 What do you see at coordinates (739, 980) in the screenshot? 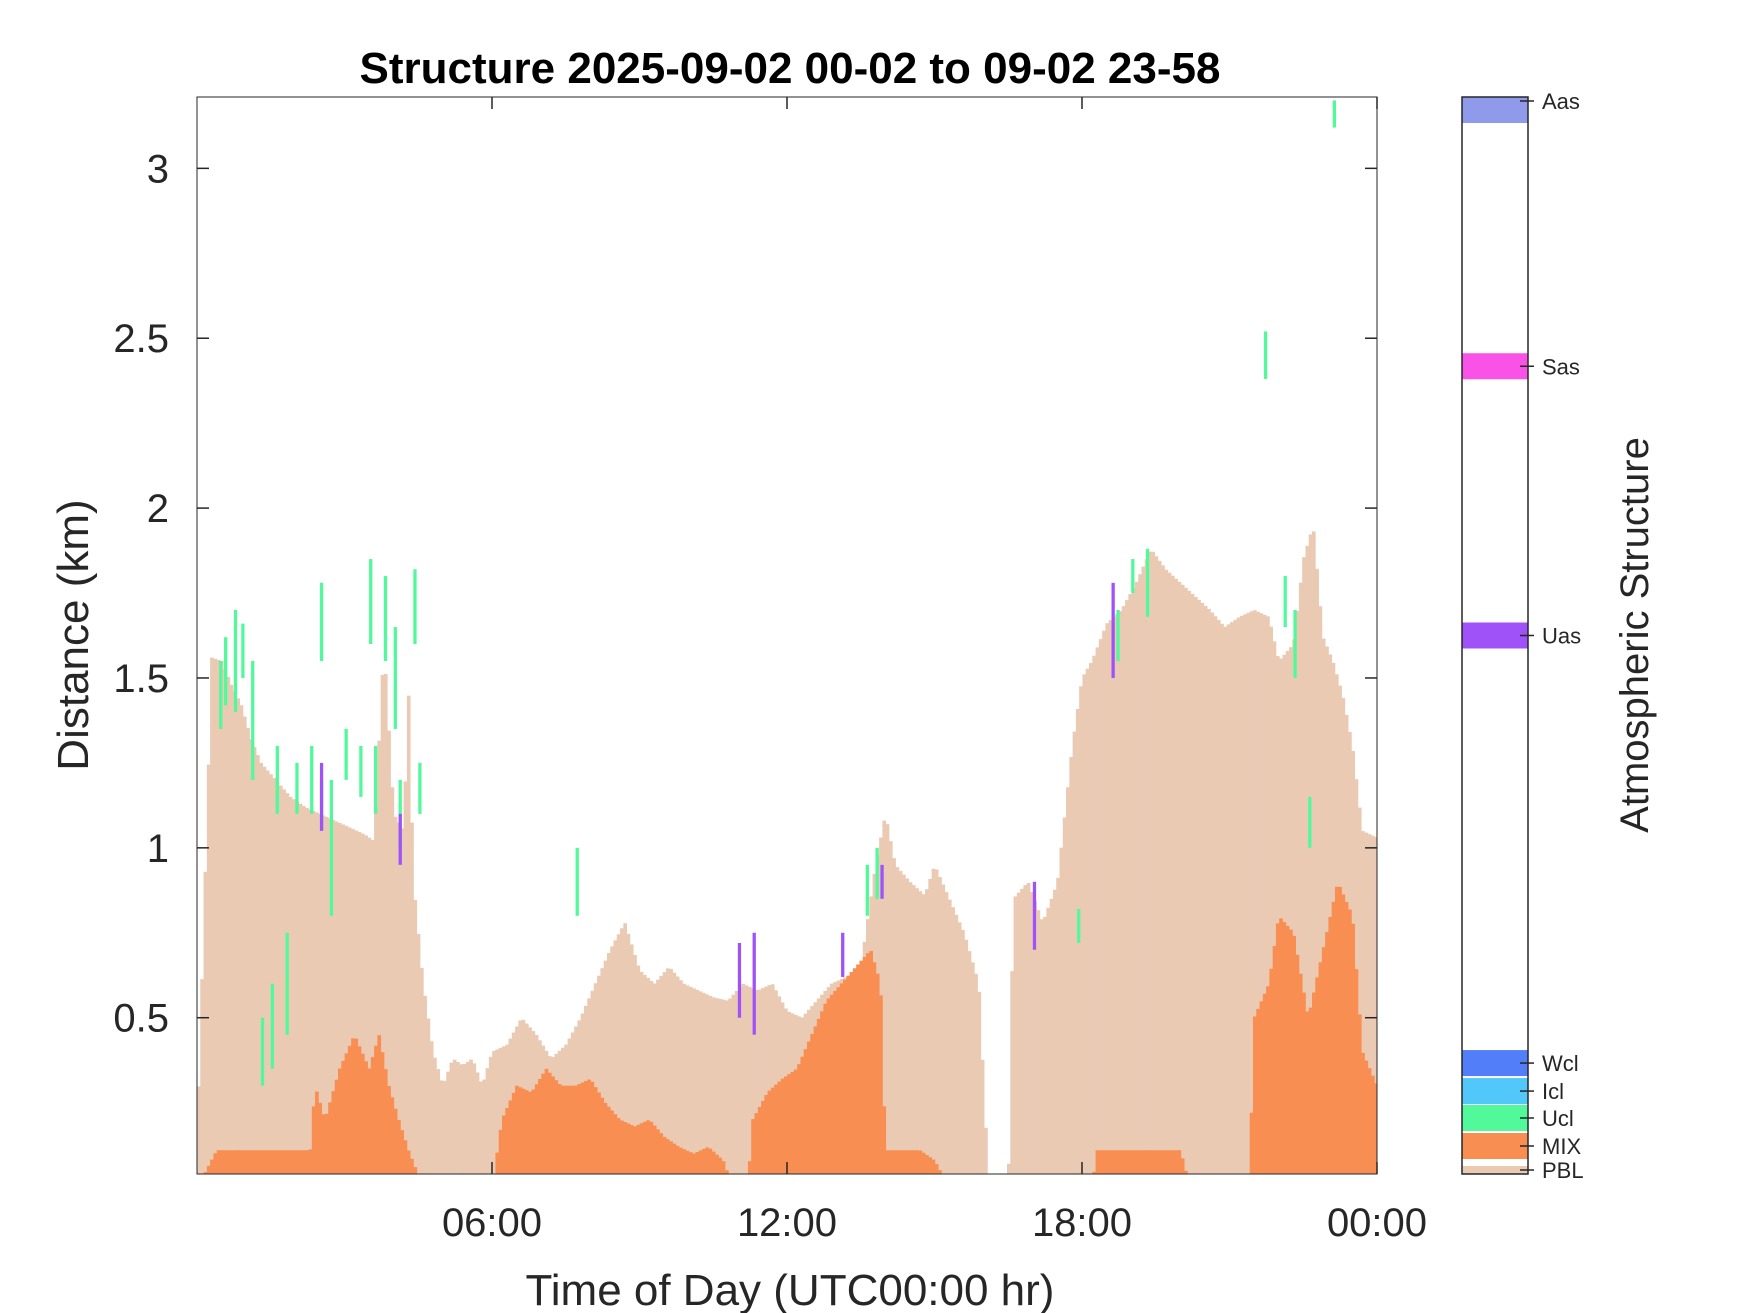
I see `uas-segment` at bounding box center [739, 980].